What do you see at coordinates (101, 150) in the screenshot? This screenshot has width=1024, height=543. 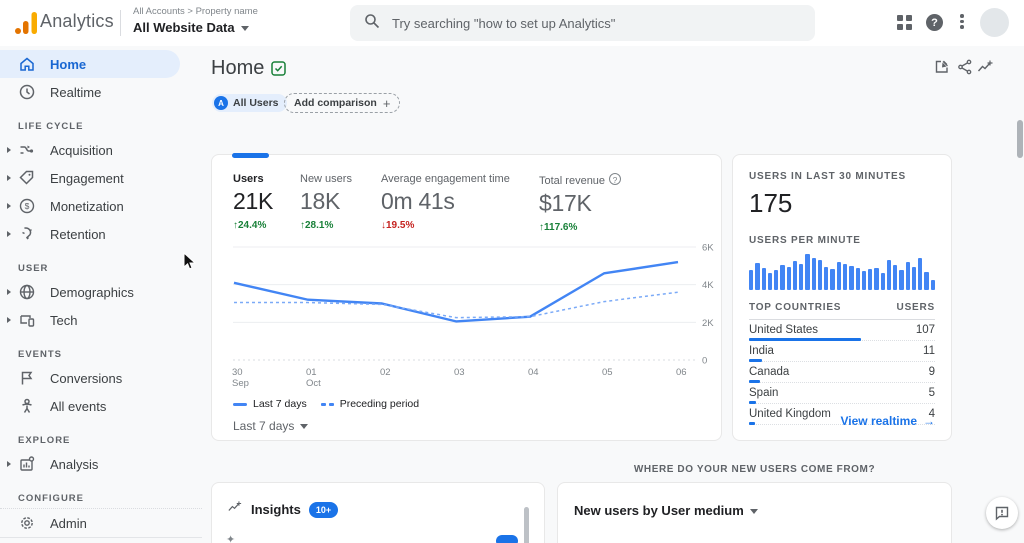 I see `sidebar-item-acquisition: Acquisition` at bounding box center [101, 150].